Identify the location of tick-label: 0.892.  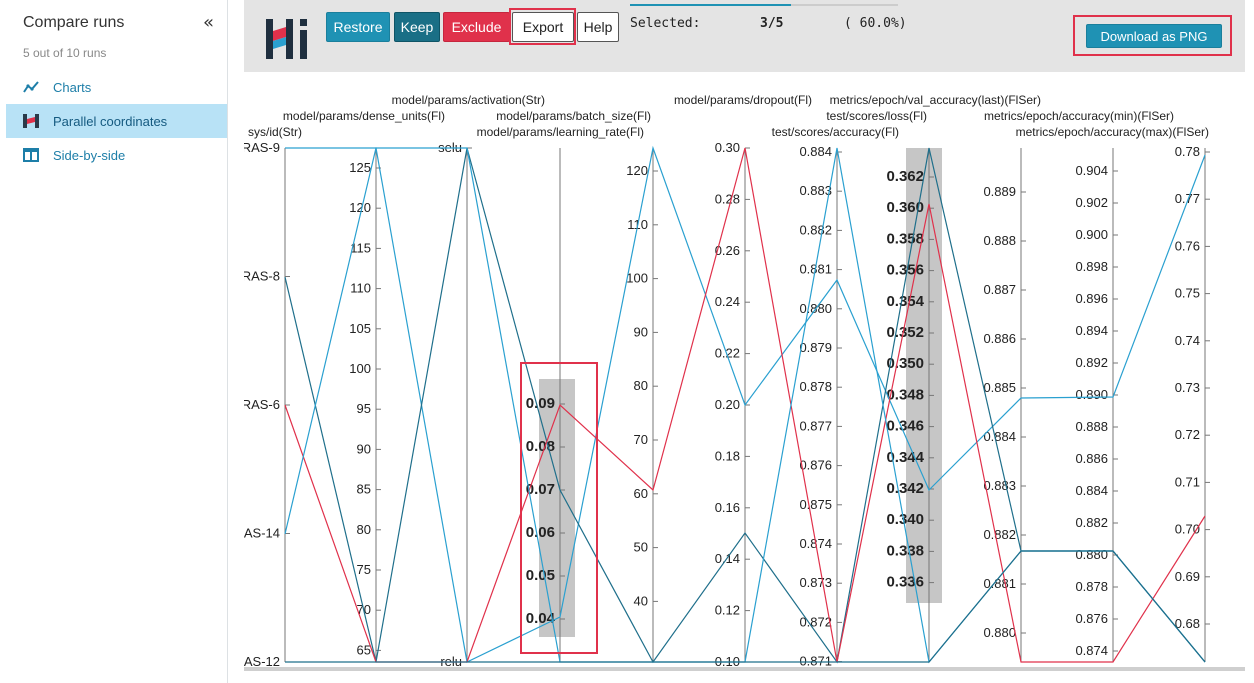
(1091, 362).